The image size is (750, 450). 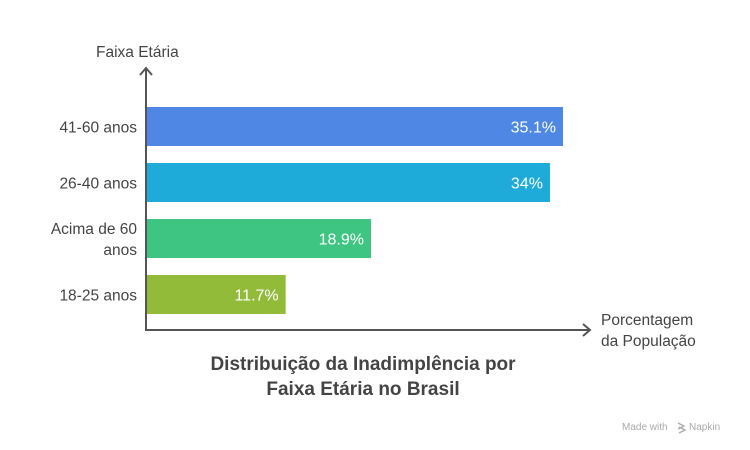 I want to click on napkin-watermark: Made with Napkin, so click(x=671, y=428).